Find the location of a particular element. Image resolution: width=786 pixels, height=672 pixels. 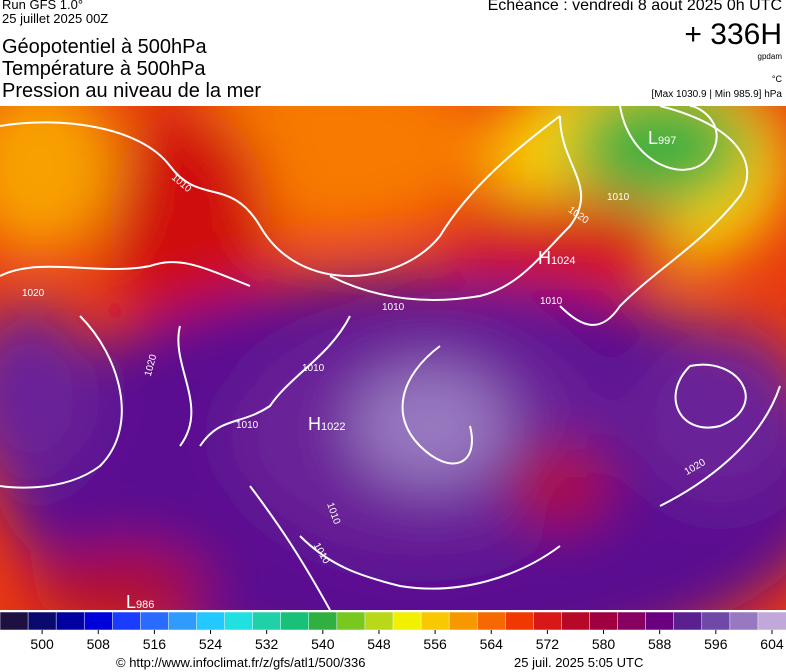

tick-label: 532 is located at coordinates (267, 644).